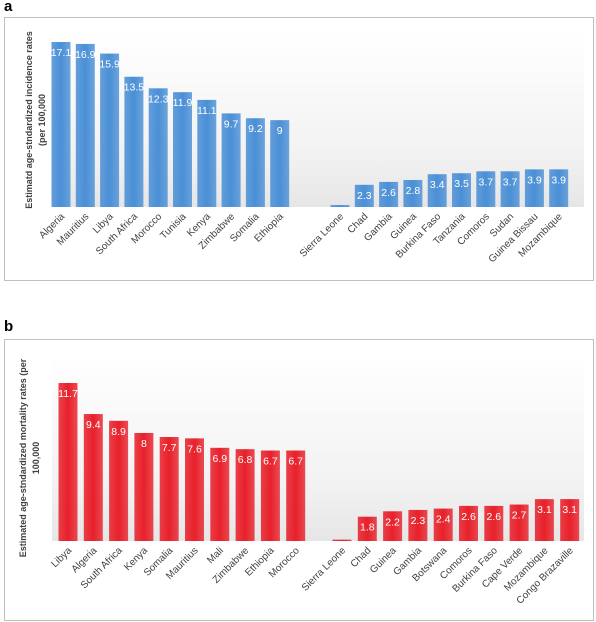 This screenshot has width=596, height=622. I want to click on data-label: 11.1, so click(207, 111).